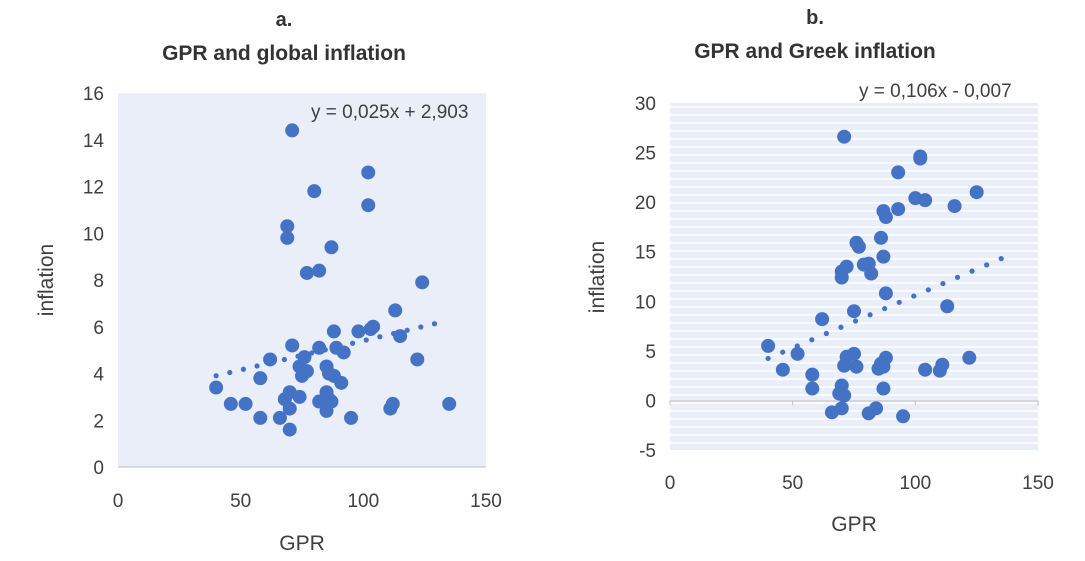 The height and width of the screenshot is (561, 1085). I want to click on y-tick-label: 15, so click(645, 253).